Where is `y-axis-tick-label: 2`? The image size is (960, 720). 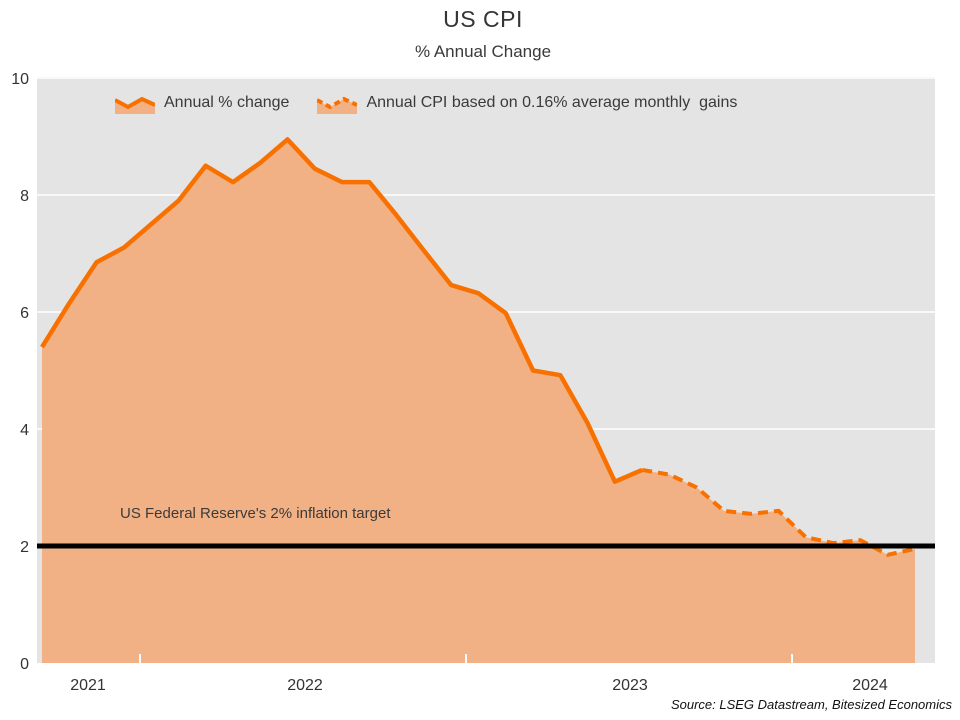
y-axis-tick-label: 2 is located at coordinates (24, 547).